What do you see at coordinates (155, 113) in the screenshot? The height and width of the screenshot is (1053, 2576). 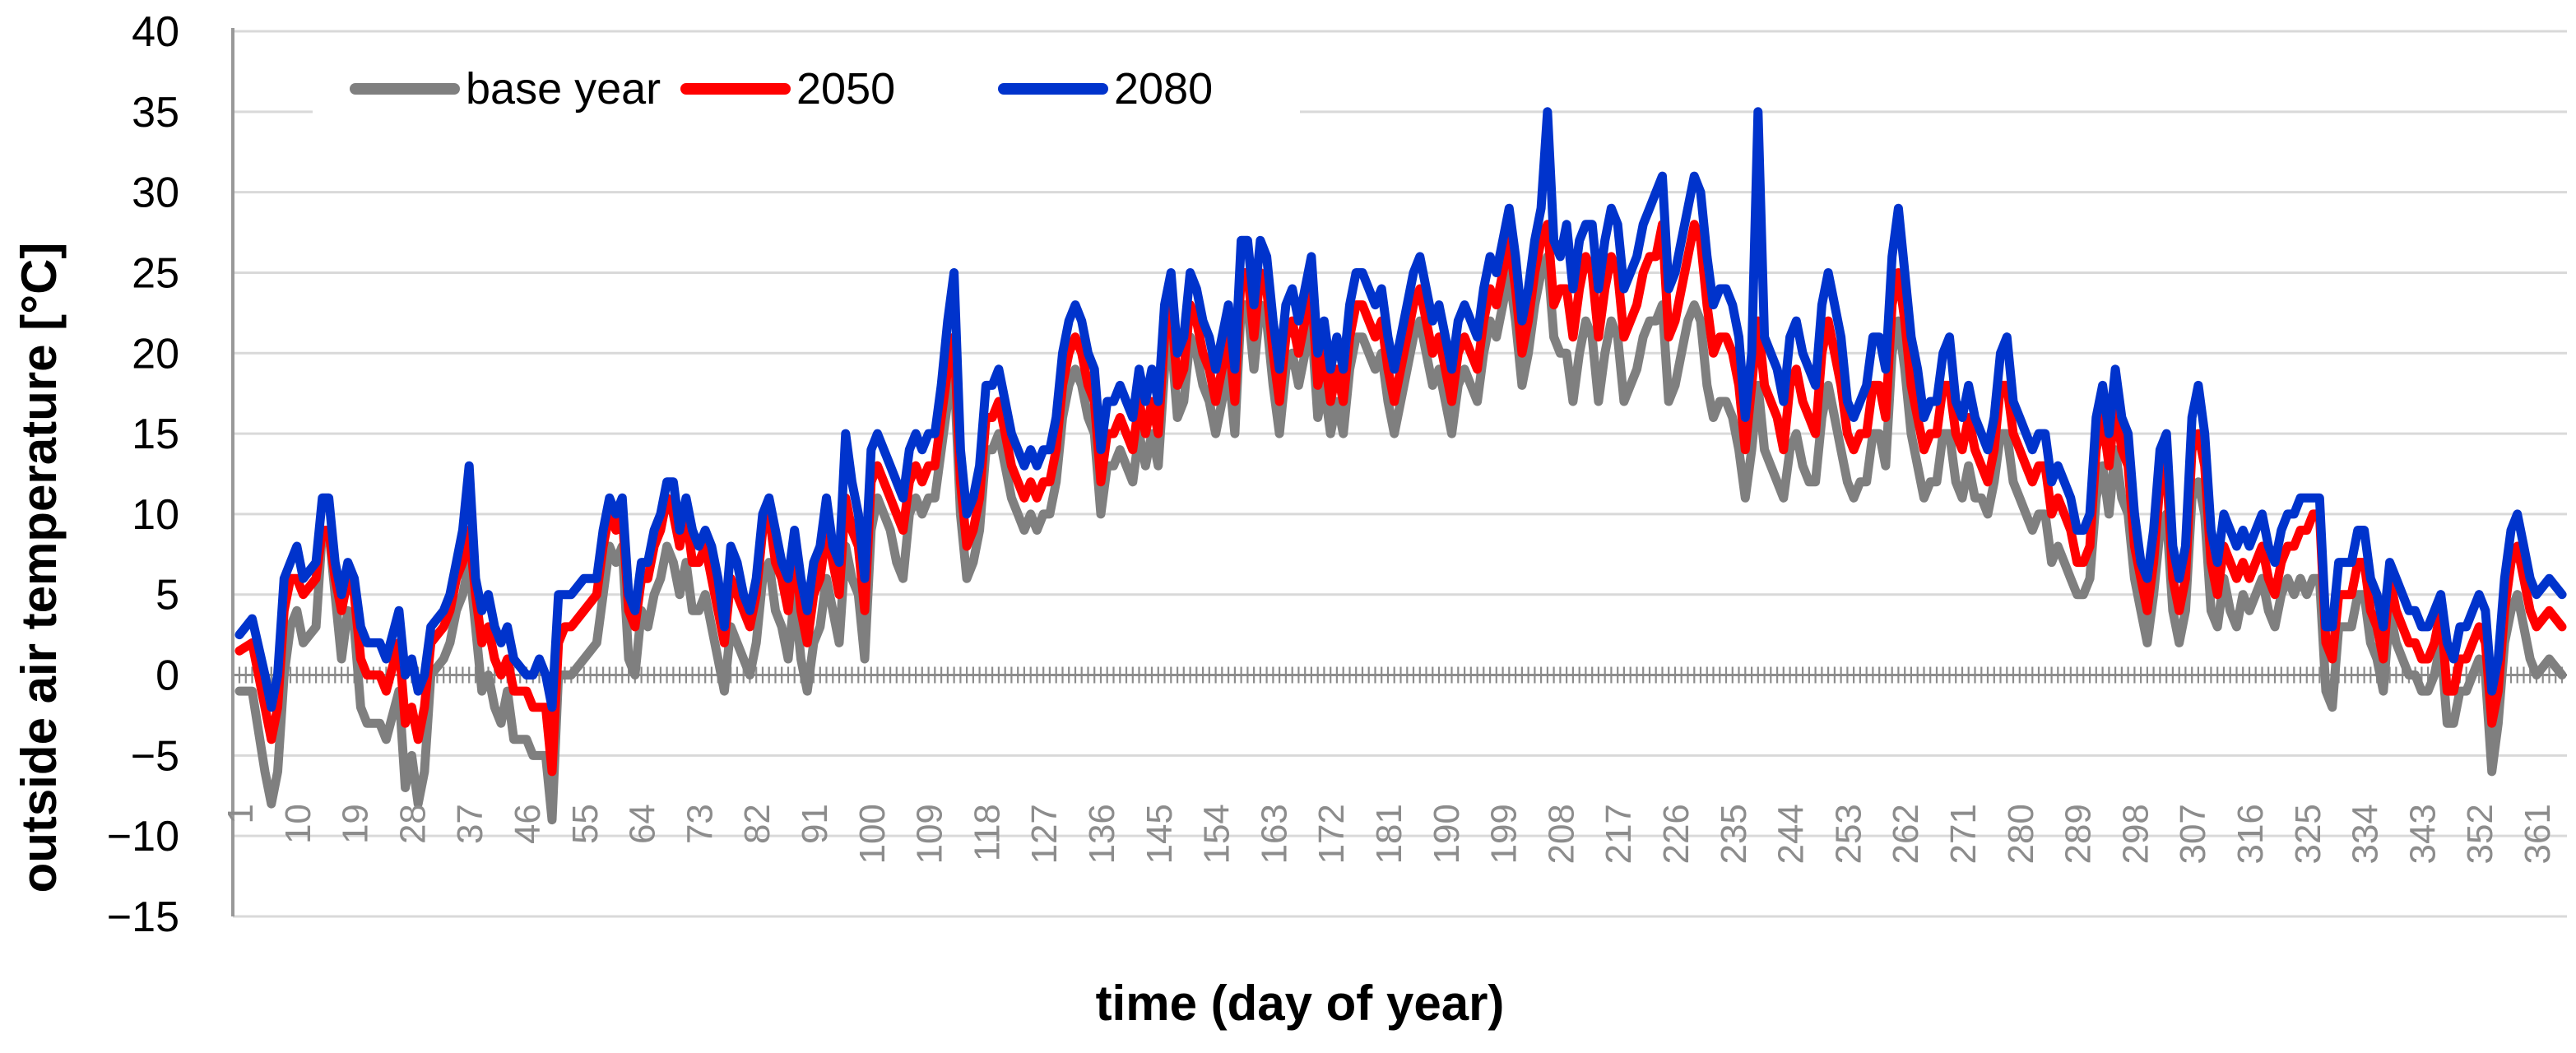 I see `y-tick-label: 35` at bounding box center [155, 113].